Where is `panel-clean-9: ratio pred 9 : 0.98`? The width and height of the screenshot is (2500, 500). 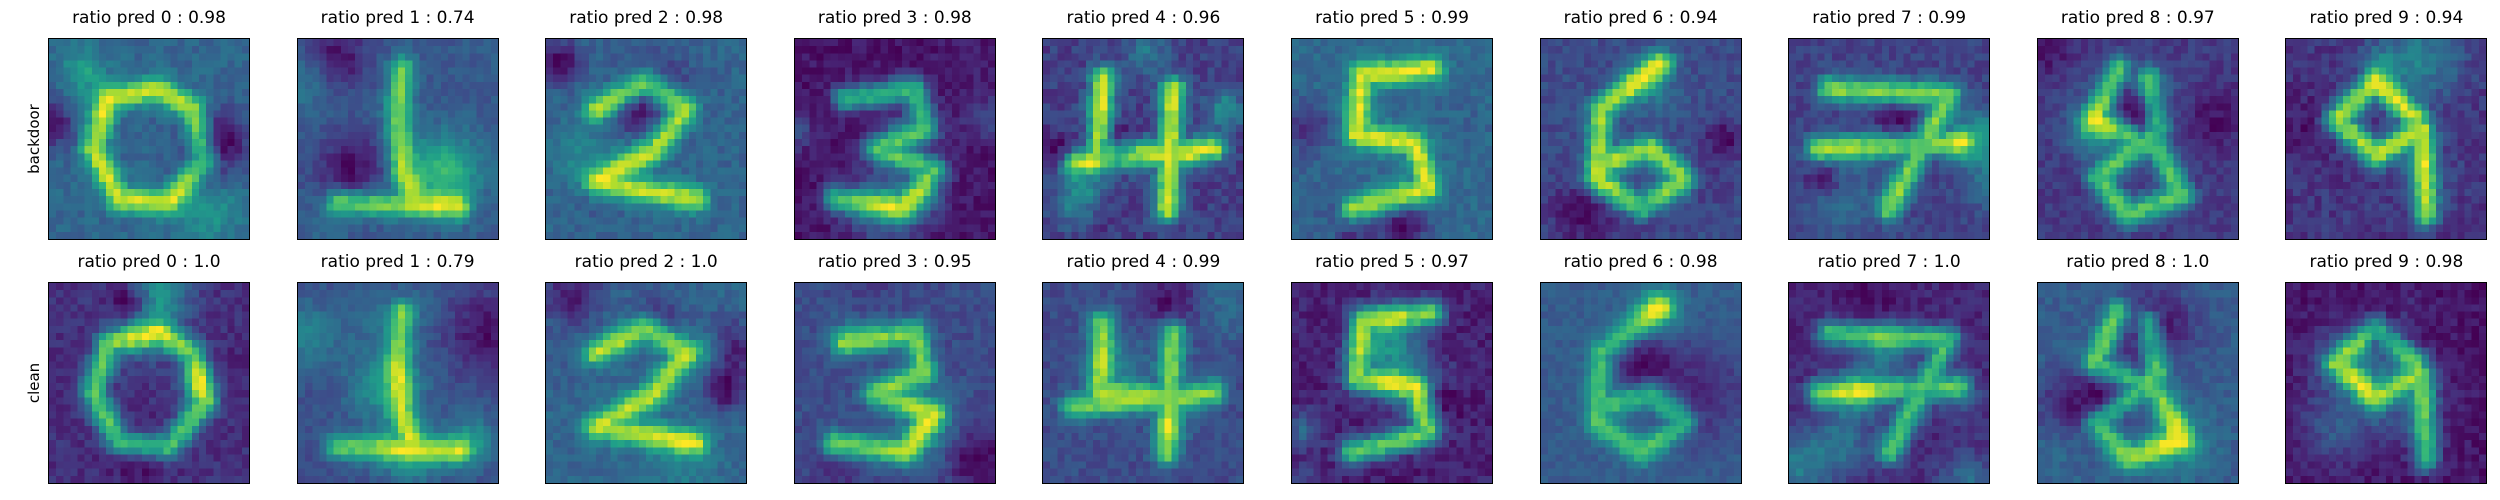
panel-clean-9: ratio pred 9 : 0.98 is located at coordinates (2386, 368).